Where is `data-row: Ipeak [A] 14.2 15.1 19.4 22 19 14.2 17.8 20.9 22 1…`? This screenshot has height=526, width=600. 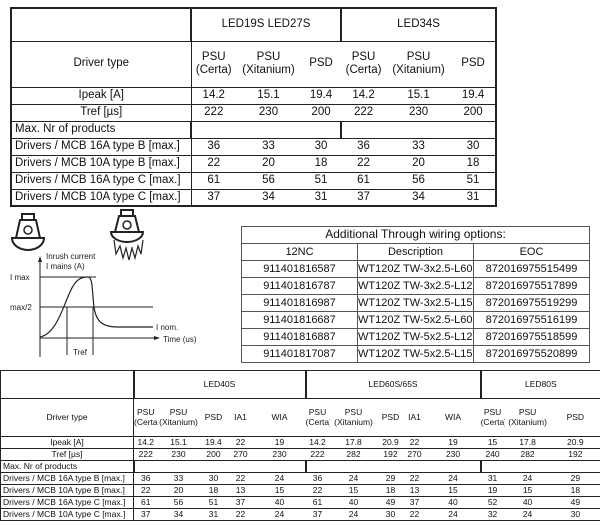
data-row: Ipeak [A] 14.2 15.1 19.4 22 19 14.2 17.8 20.9 22 1… is located at coordinates (300, 442).